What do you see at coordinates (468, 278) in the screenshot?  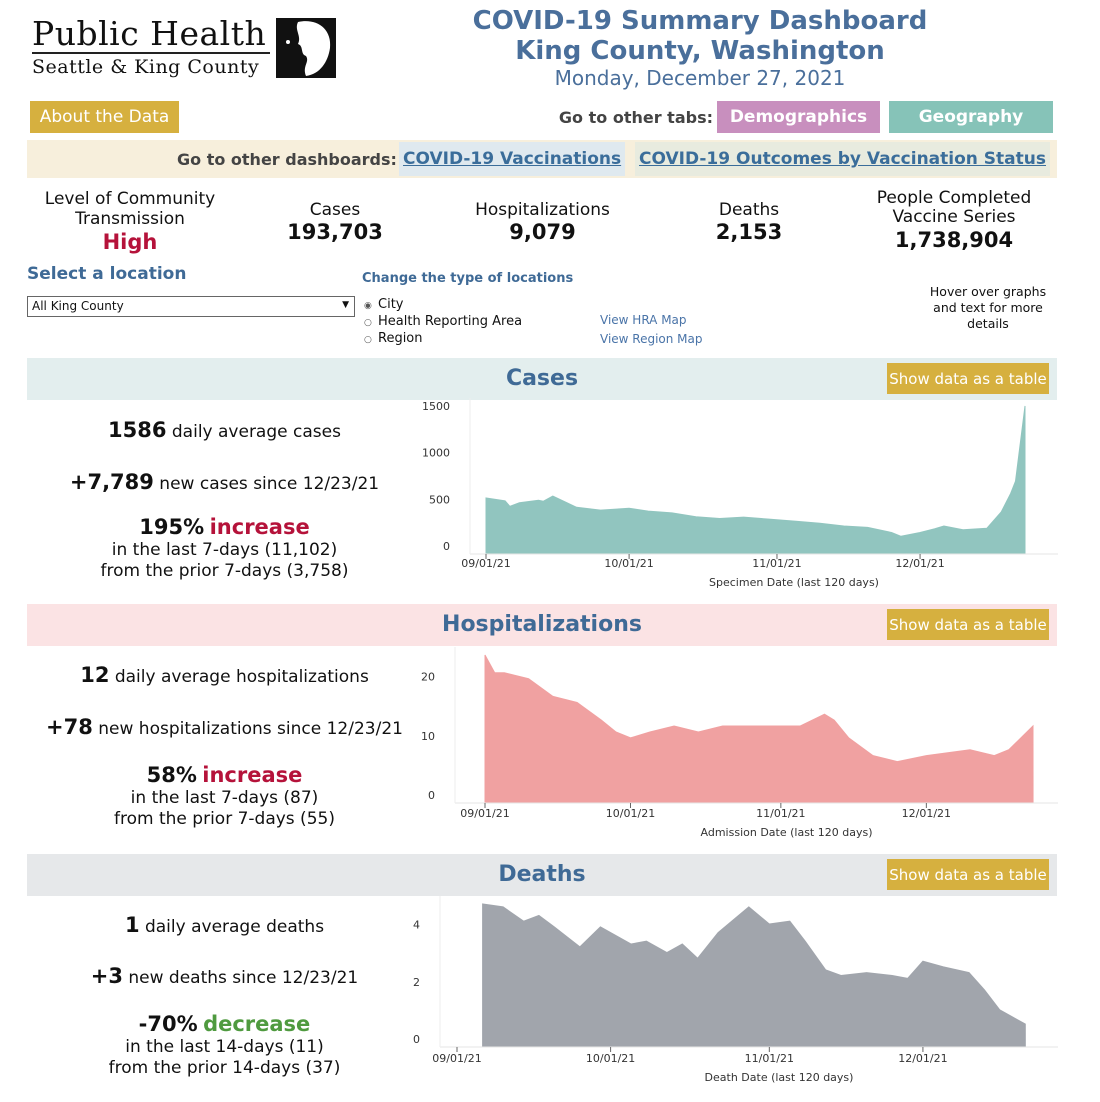 I see `location-type-label: Change the type of locations` at bounding box center [468, 278].